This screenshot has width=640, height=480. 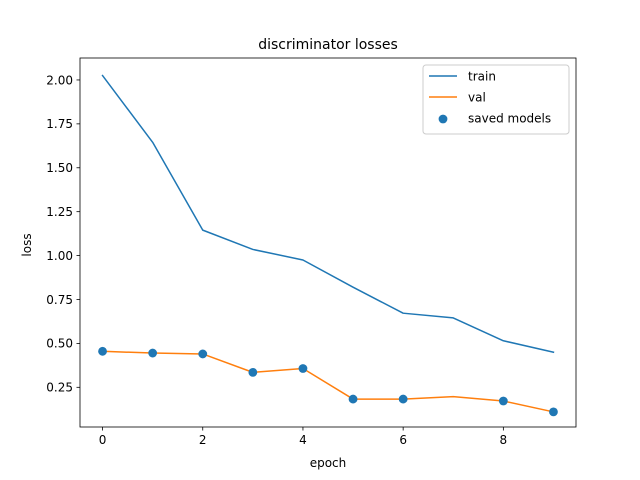 What do you see at coordinates (482, 76) in the screenshot?
I see `legend-label-train: train` at bounding box center [482, 76].